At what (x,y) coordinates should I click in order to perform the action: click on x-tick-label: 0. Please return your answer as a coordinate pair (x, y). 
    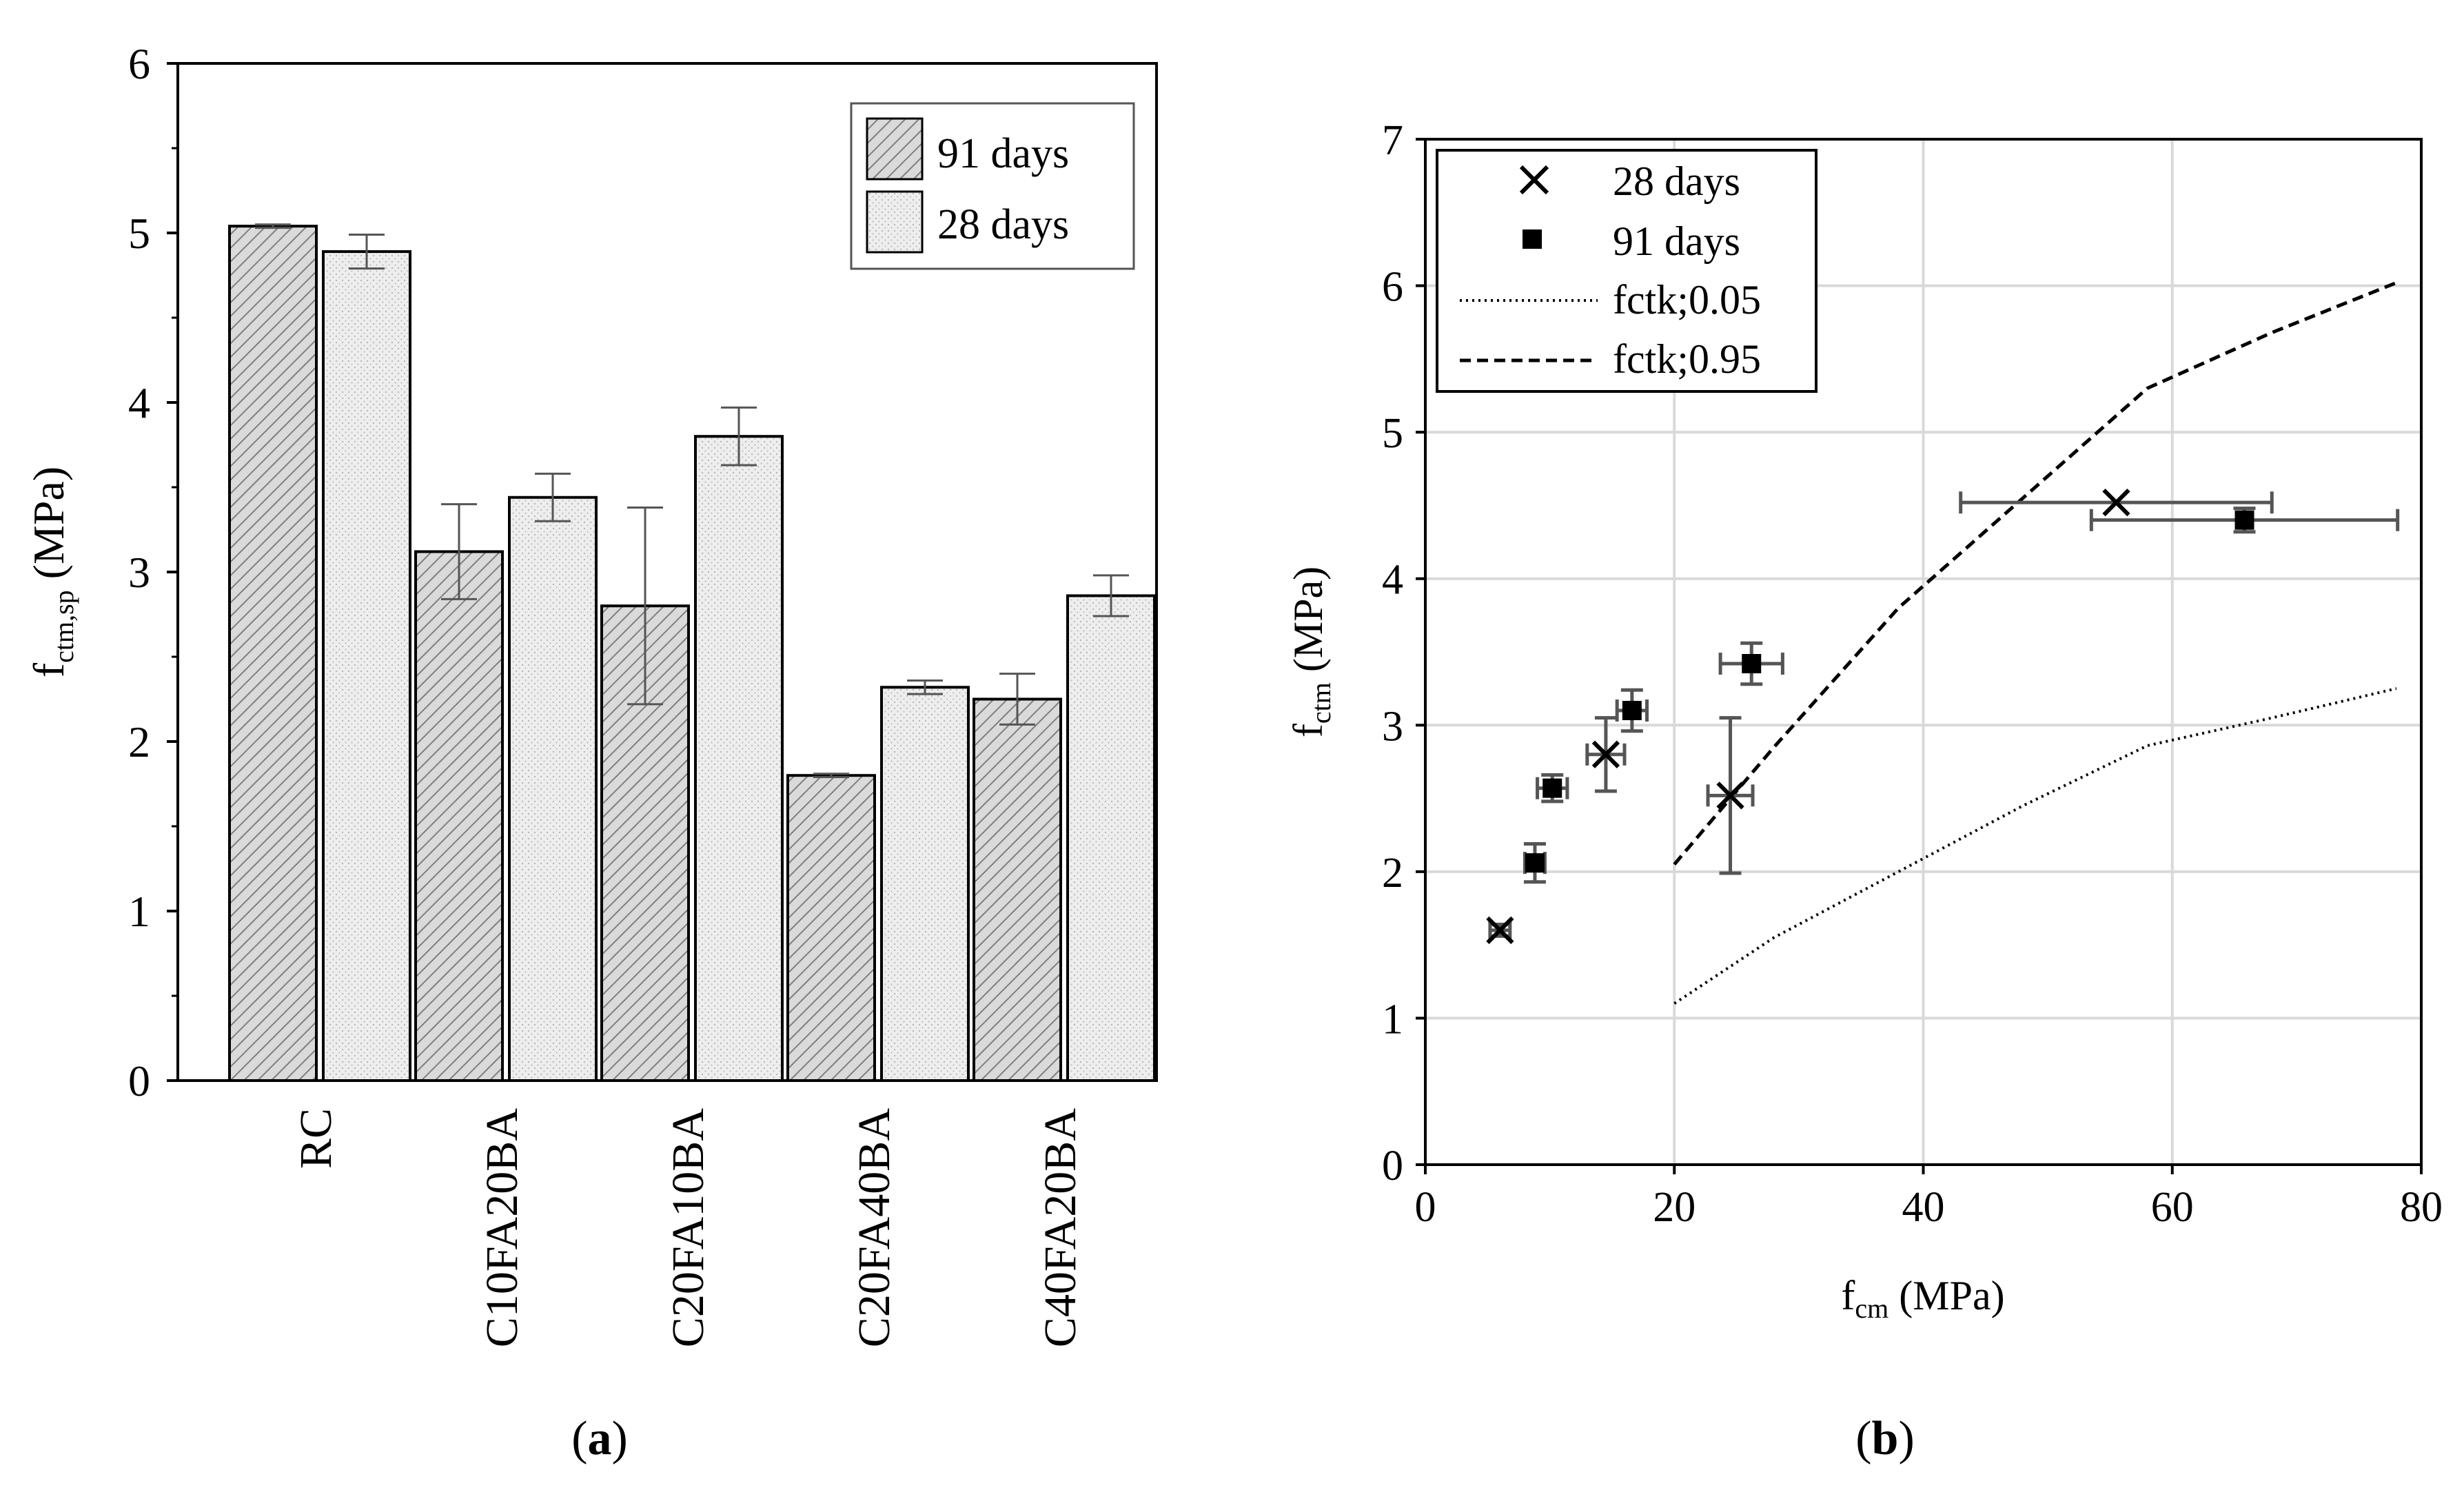
    Looking at the image, I should click on (1426, 1207).